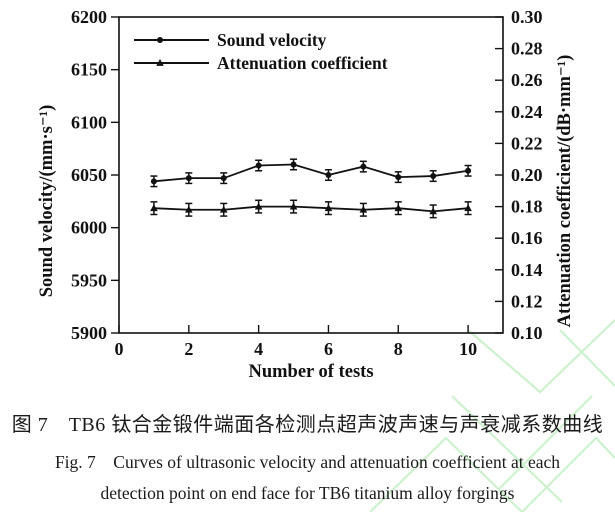  What do you see at coordinates (527, 175) in the screenshot?
I see `right-tick-label: 0.20` at bounding box center [527, 175].